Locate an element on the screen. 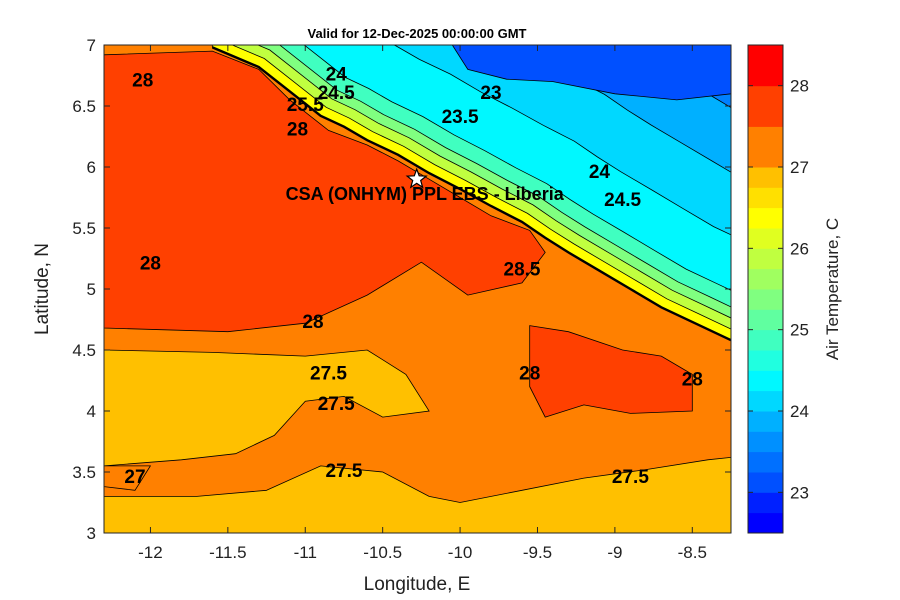  site-marker: CSA (ONHYM) PPL EBS - Liberia is located at coordinates (425, 185).